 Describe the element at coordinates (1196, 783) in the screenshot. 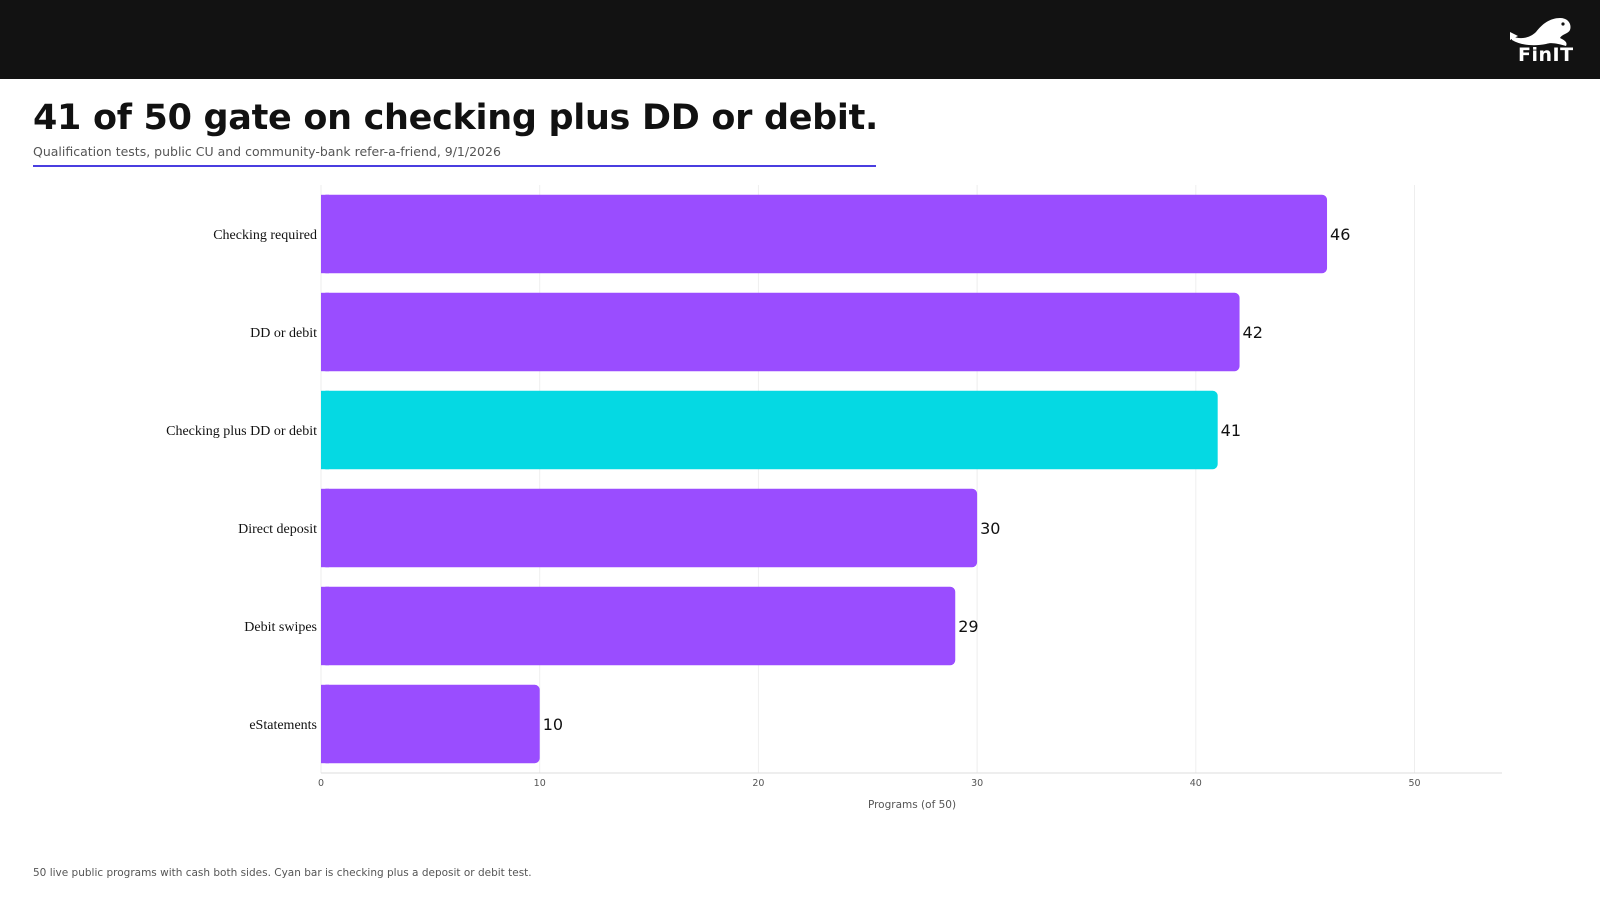

I see `x-tick-label: 40` at that location.